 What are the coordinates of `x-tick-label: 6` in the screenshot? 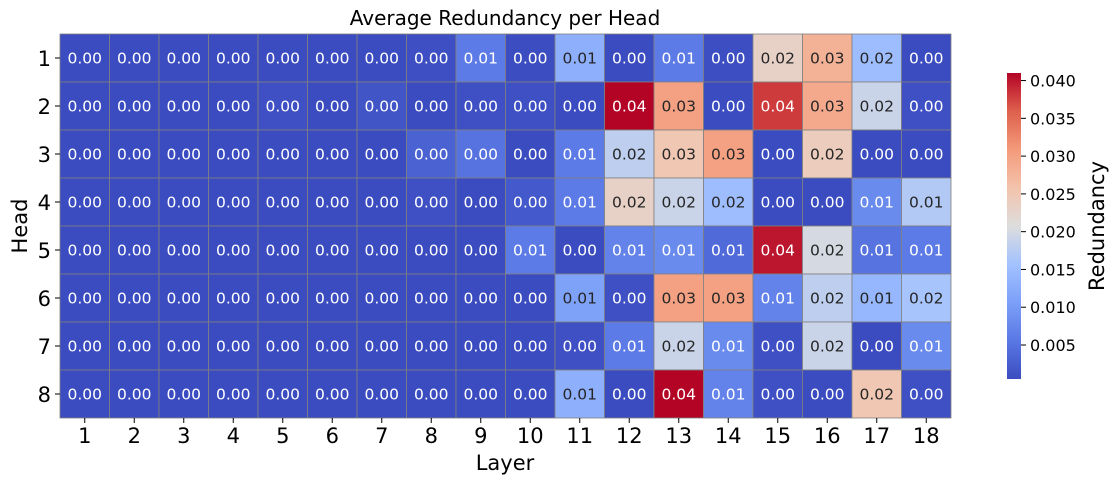 It's located at (332, 436).